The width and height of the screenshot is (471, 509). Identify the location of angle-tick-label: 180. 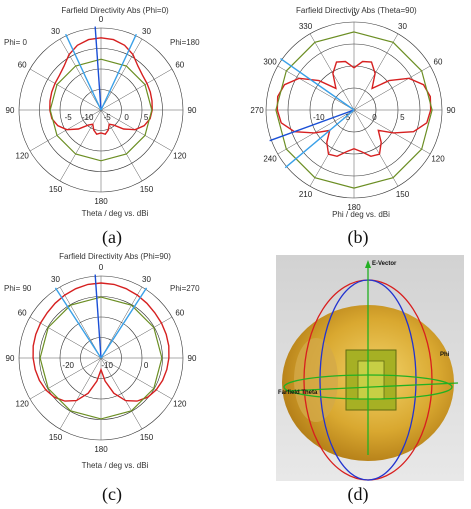
(101, 449).